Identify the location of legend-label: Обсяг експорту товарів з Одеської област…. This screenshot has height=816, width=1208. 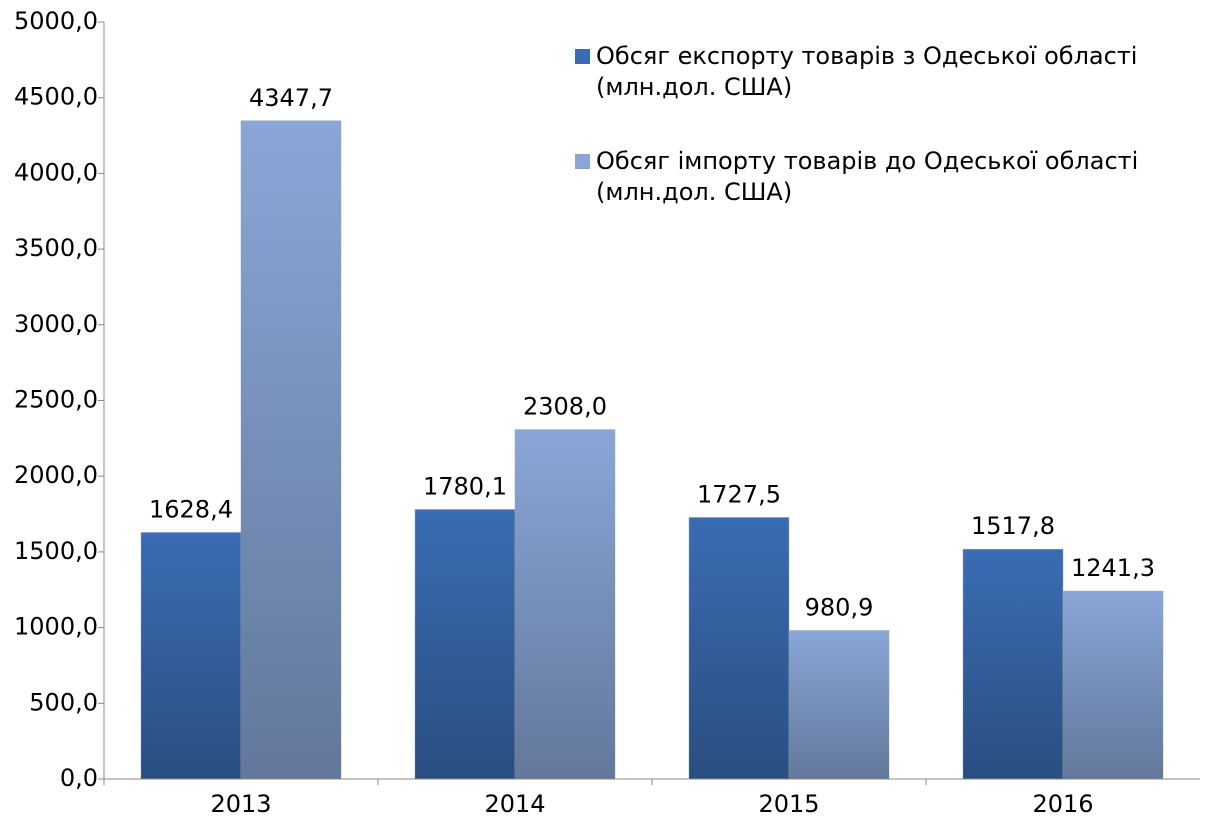
(867, 71).